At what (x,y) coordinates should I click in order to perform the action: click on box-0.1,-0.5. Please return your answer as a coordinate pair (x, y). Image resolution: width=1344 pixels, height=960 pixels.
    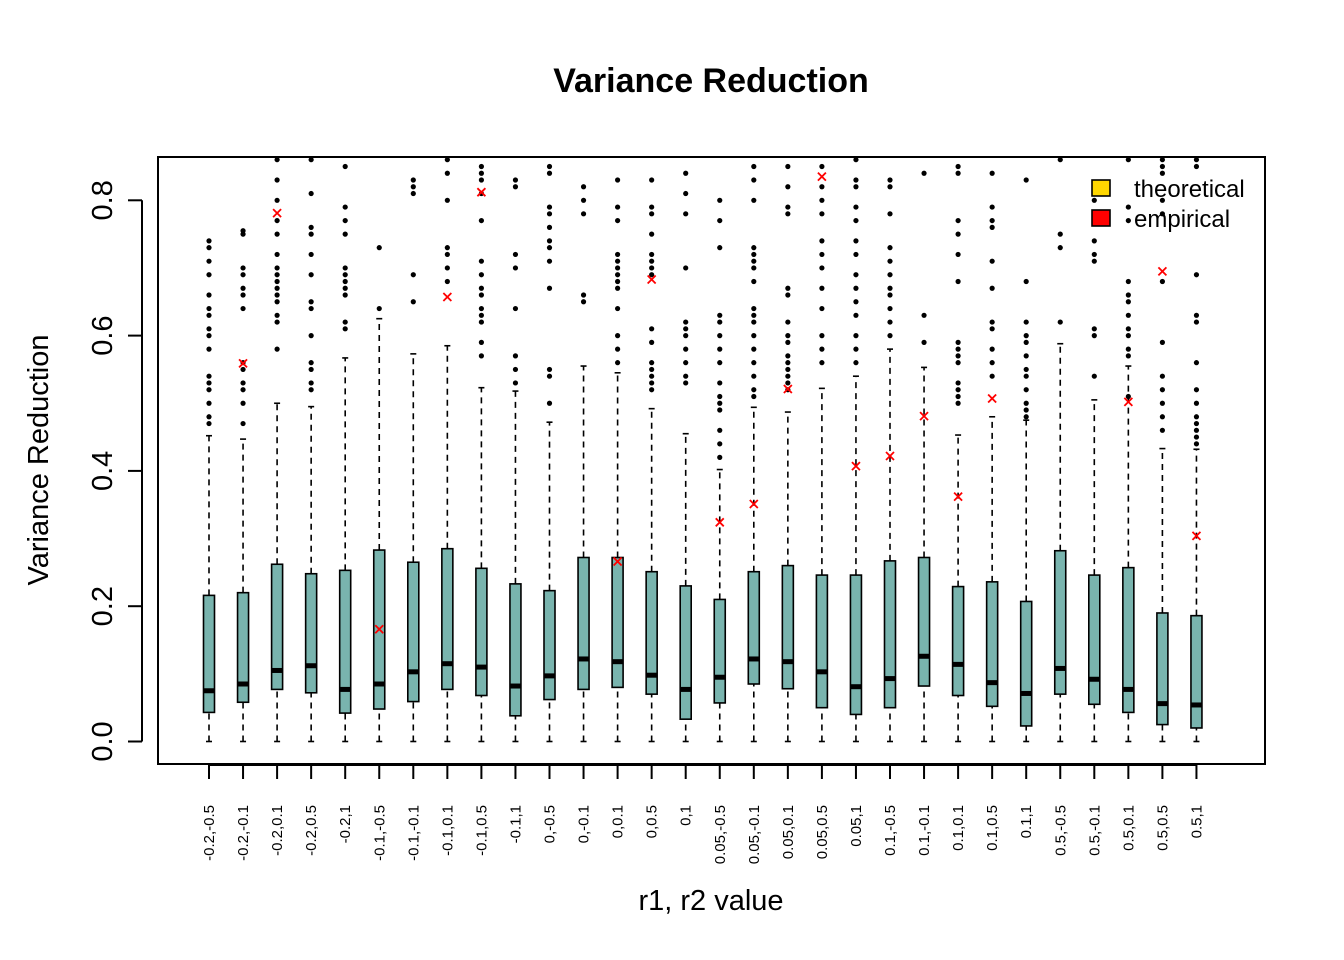
    Looking at the image, I should click on (890, 460).